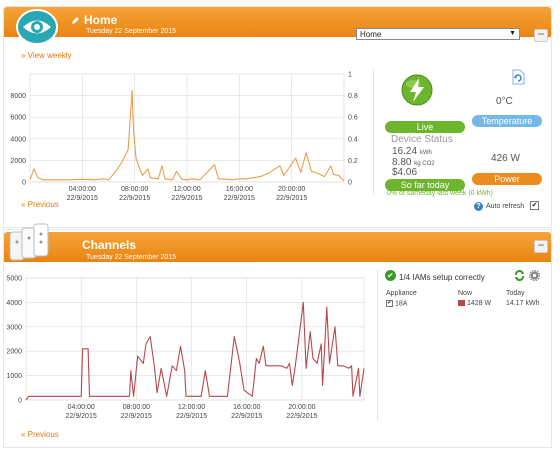 The width and height of the screenshot is (560, 455). What do you see at coordinates (541, 246) in the screenshot?
I see `channels-collapse-button: −` at bounding box center [541, 246].